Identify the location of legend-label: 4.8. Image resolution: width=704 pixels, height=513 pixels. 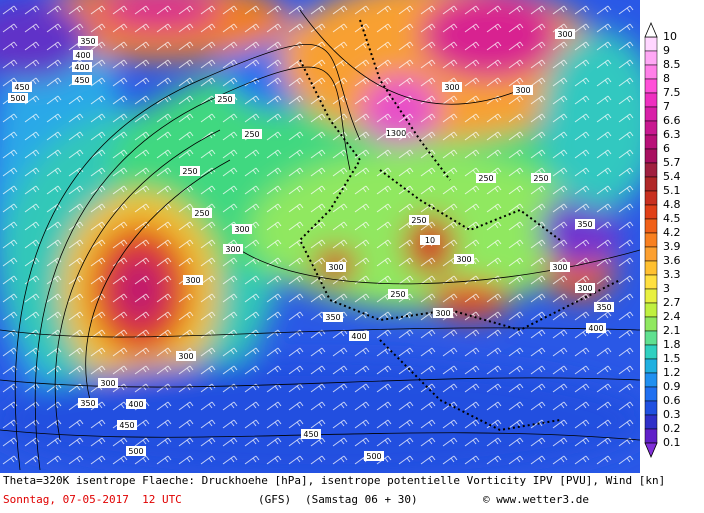
(672, 204).